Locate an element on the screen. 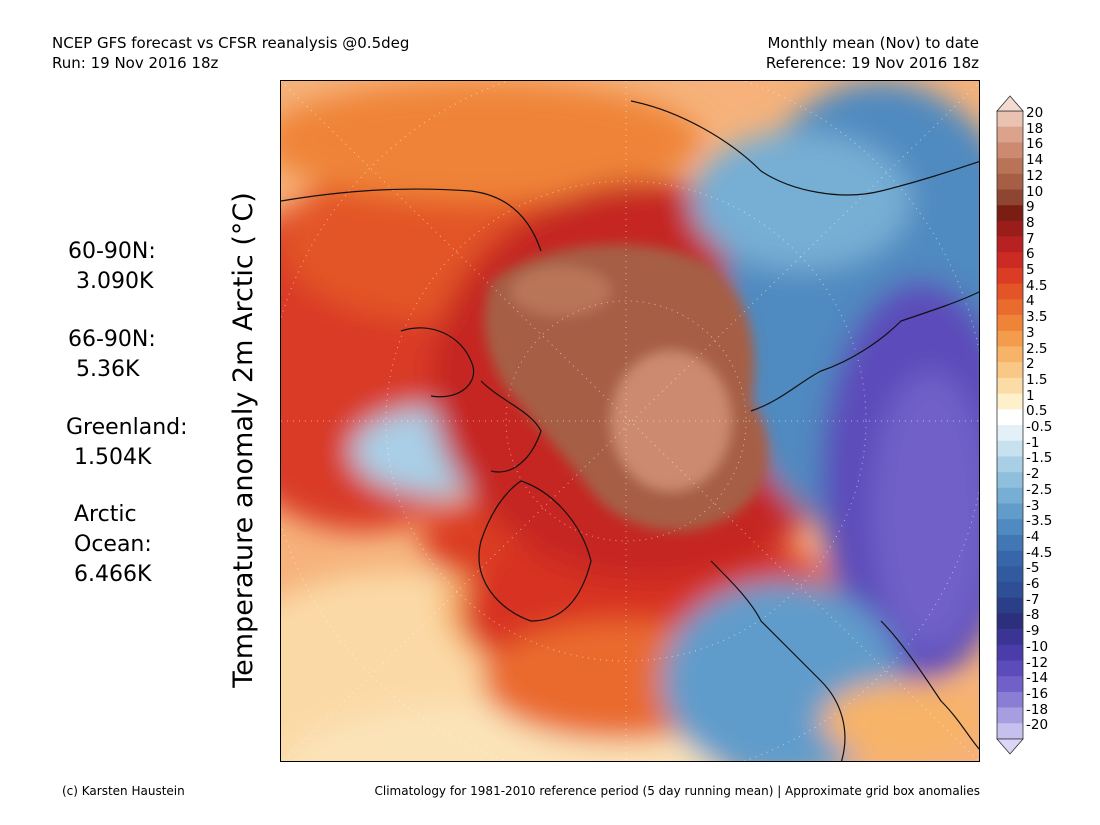 The width and height of the screenshot is (1100, 825). stat-value: 1.504K is located at coordinates (113, 457).